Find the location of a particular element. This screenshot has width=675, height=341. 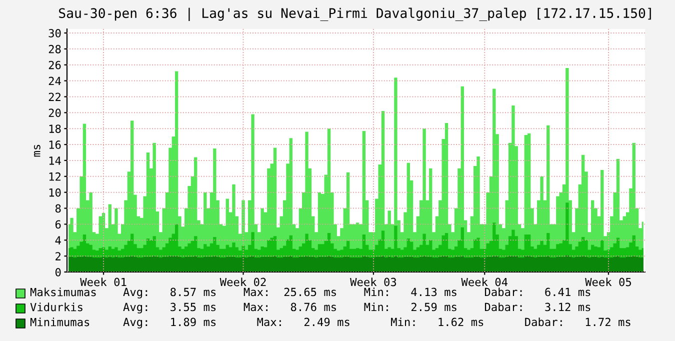

y-tick-label: 8 is located at coordinates (58, 208).